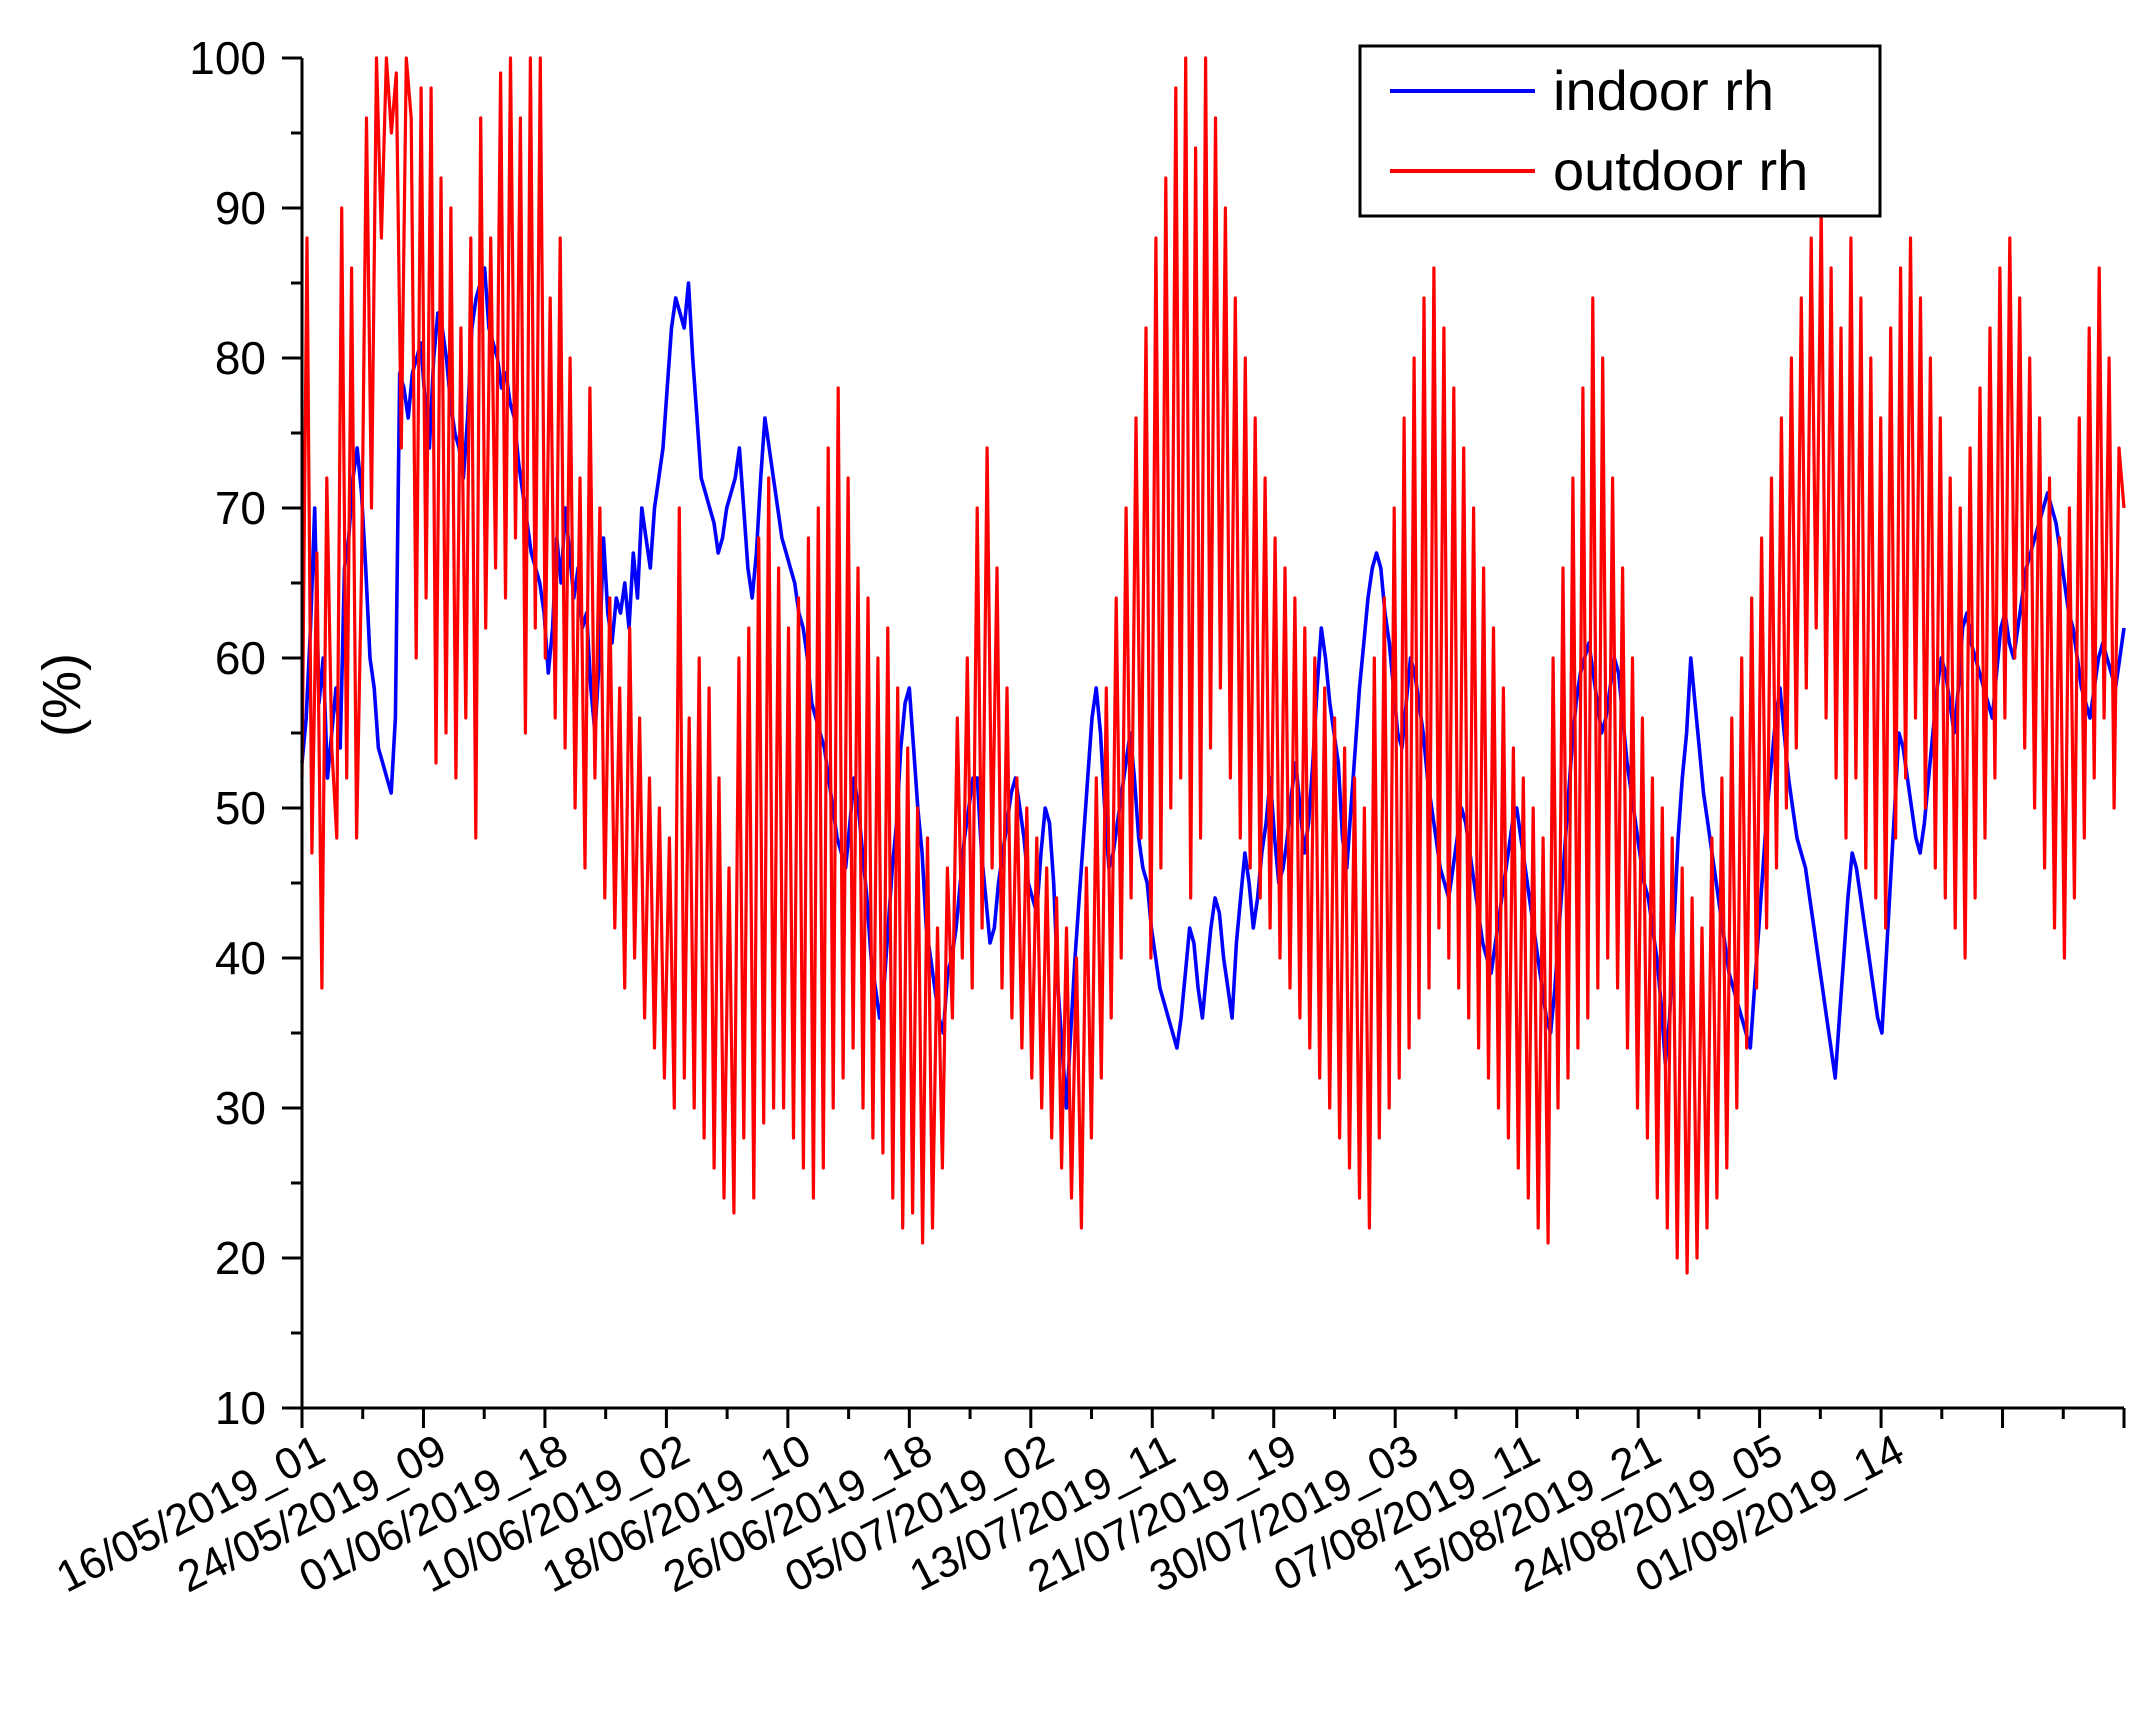 This screenshot has width=2155, height=1714. What do you see at coordinates (240, 358) in the screenshot?
I see `y-tick-label: 80` at bounding box center [240, 358].